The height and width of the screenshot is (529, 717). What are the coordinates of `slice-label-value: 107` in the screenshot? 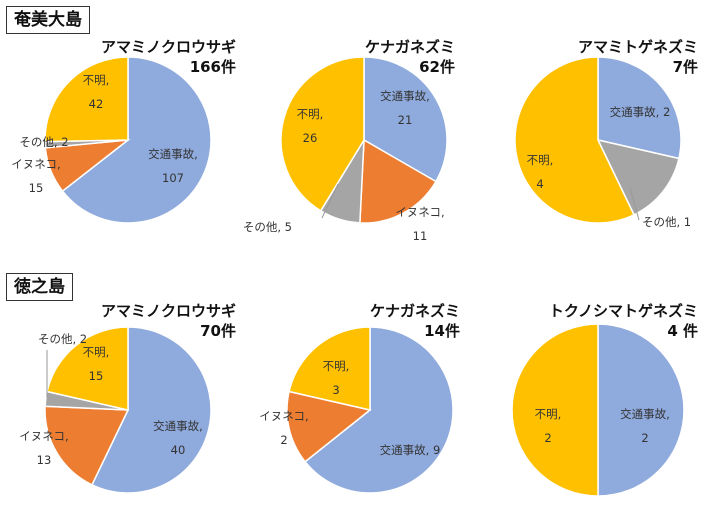 It's located at (173, 178).